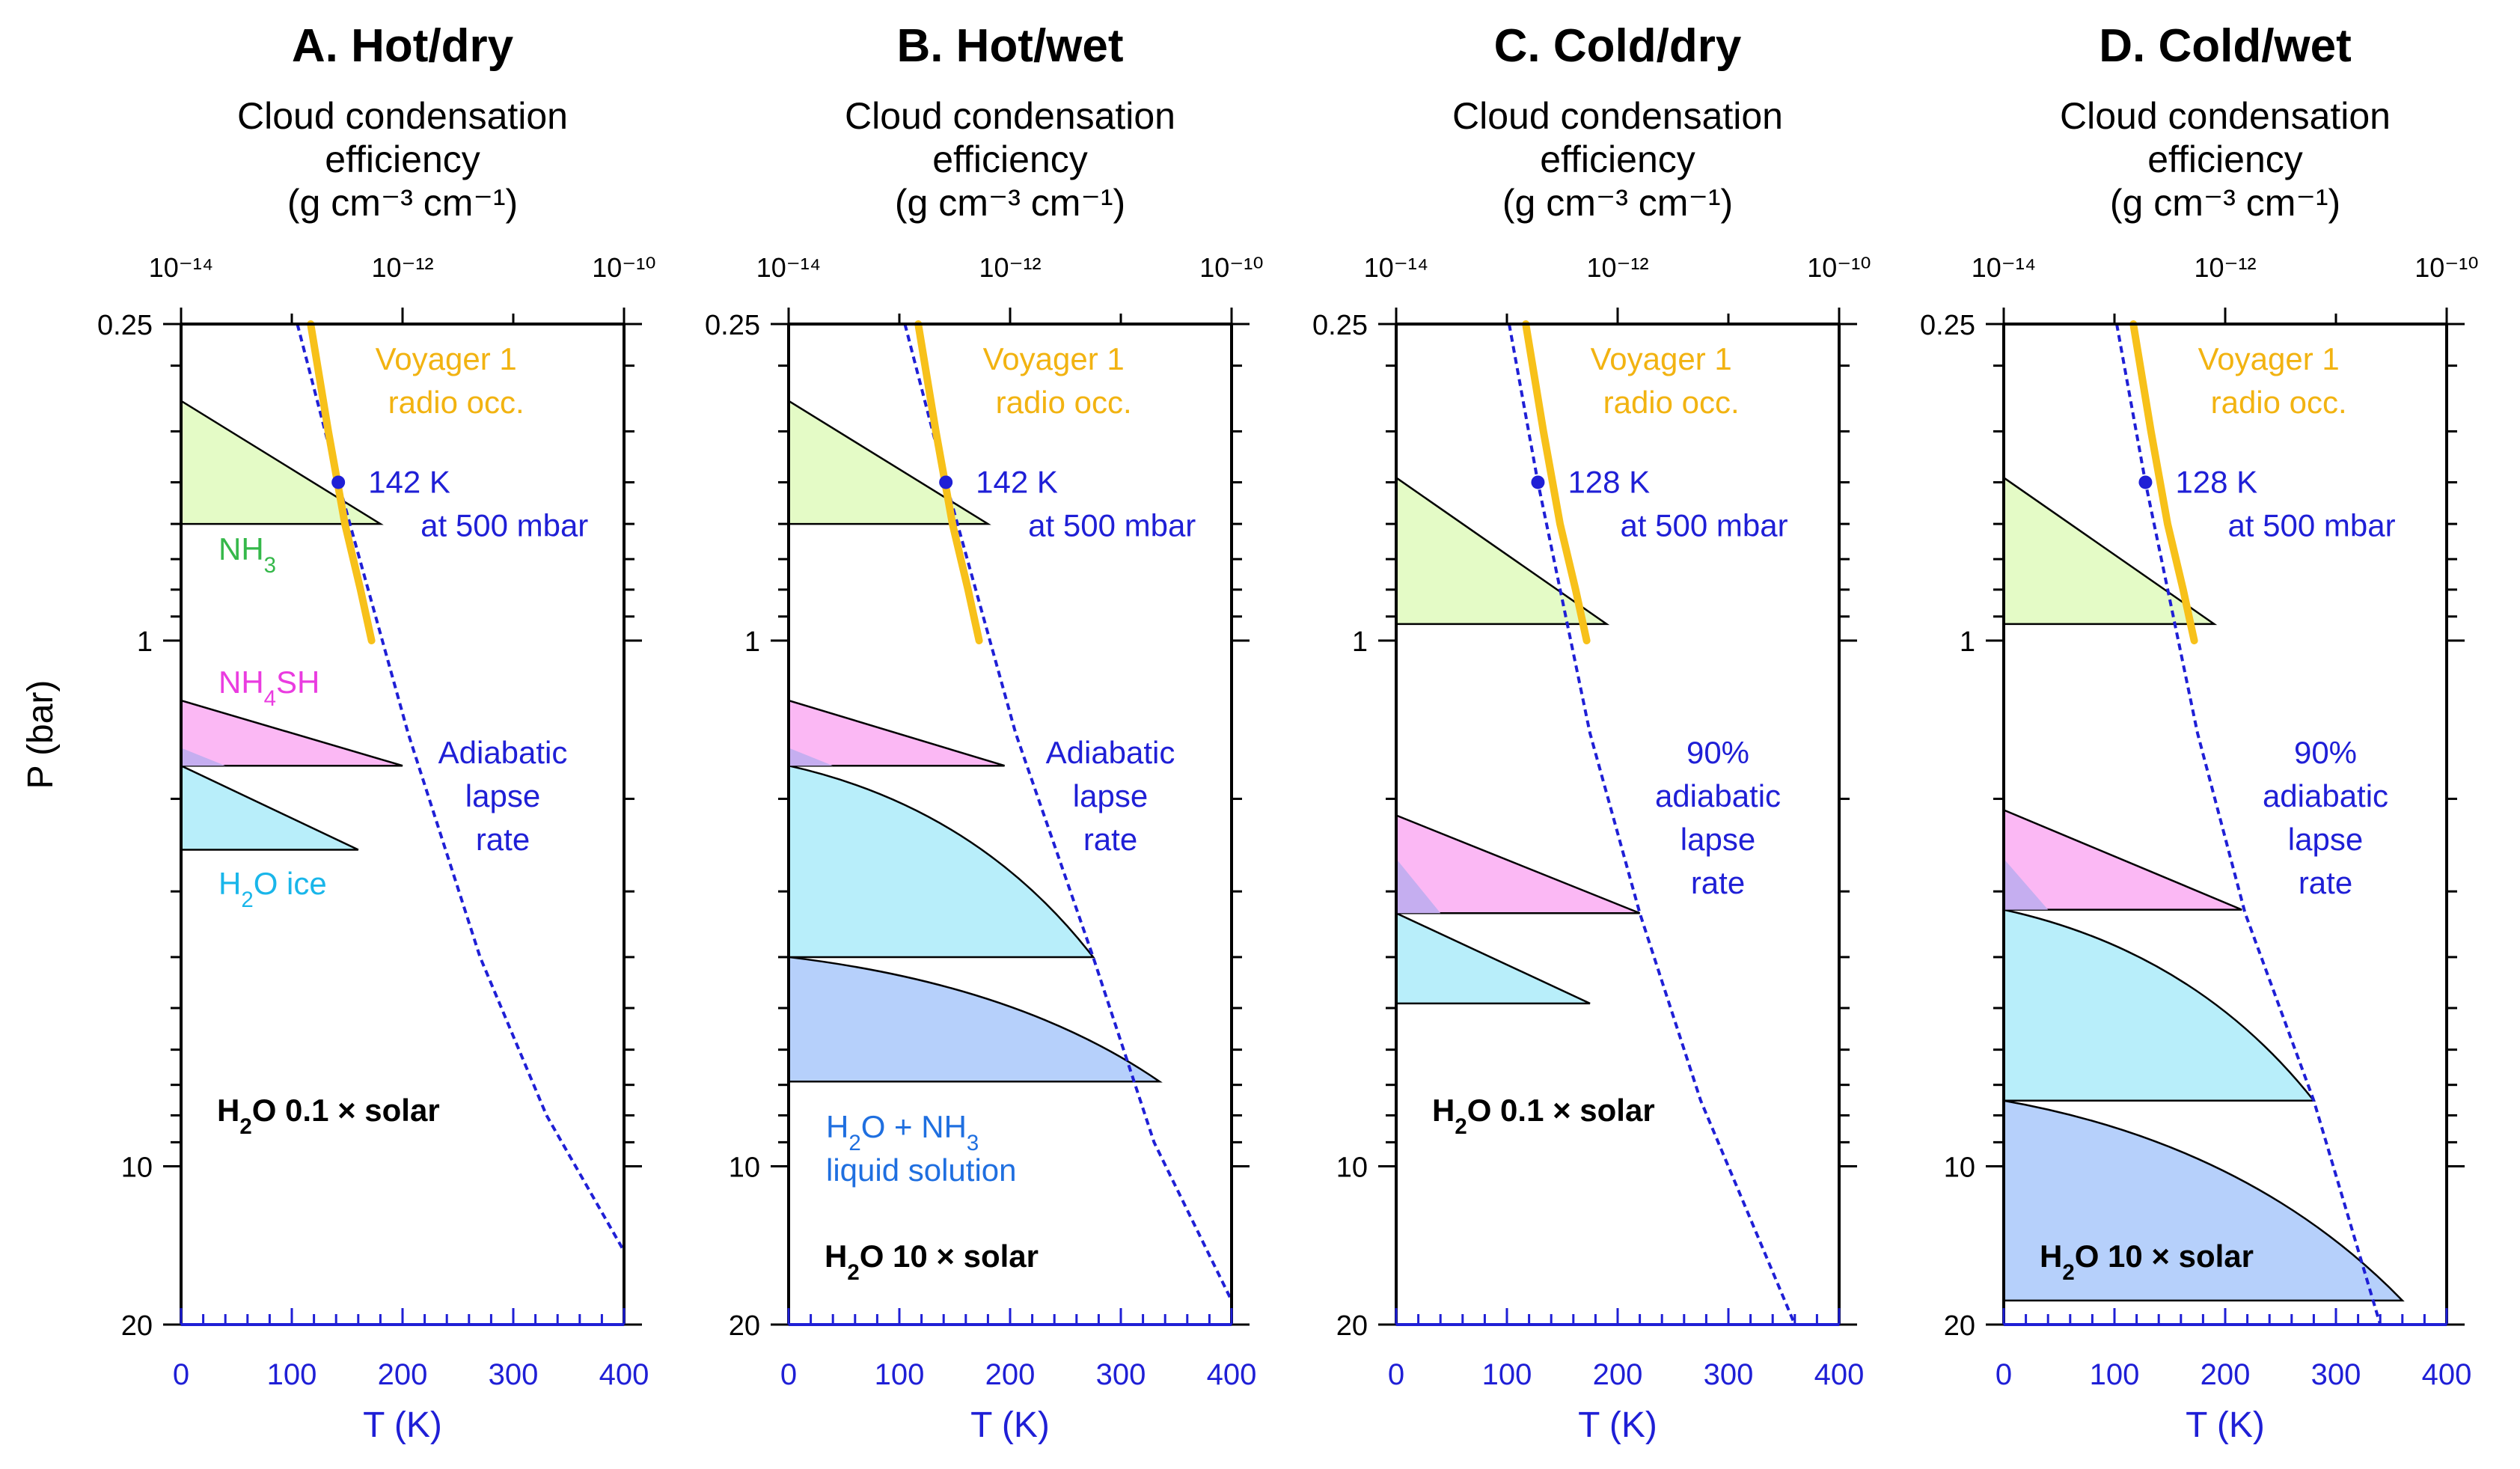 The height and width of the screenshot is (1469, 2520). What do you see at coordinates (1544, 1116) in the screenshot?
I see `composition-label: H2O 0.1 × solar` at bounding box center [1544, 1116].